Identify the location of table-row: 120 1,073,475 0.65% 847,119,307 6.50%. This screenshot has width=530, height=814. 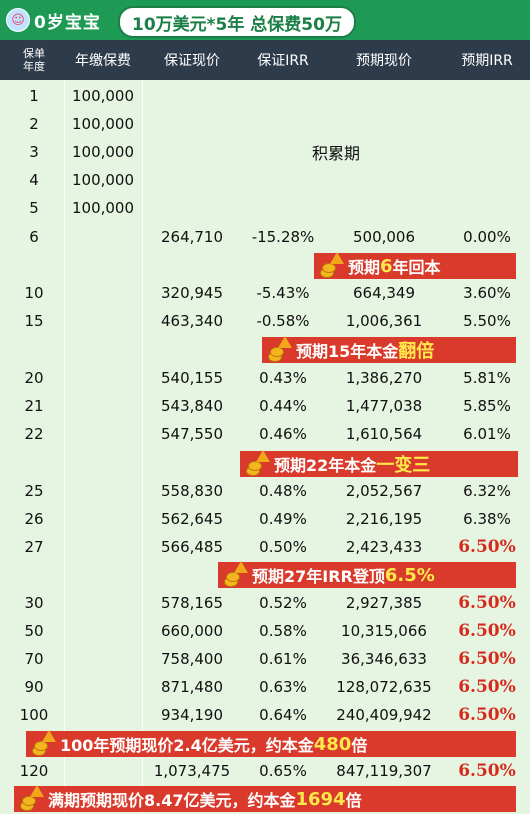
(265, 771).